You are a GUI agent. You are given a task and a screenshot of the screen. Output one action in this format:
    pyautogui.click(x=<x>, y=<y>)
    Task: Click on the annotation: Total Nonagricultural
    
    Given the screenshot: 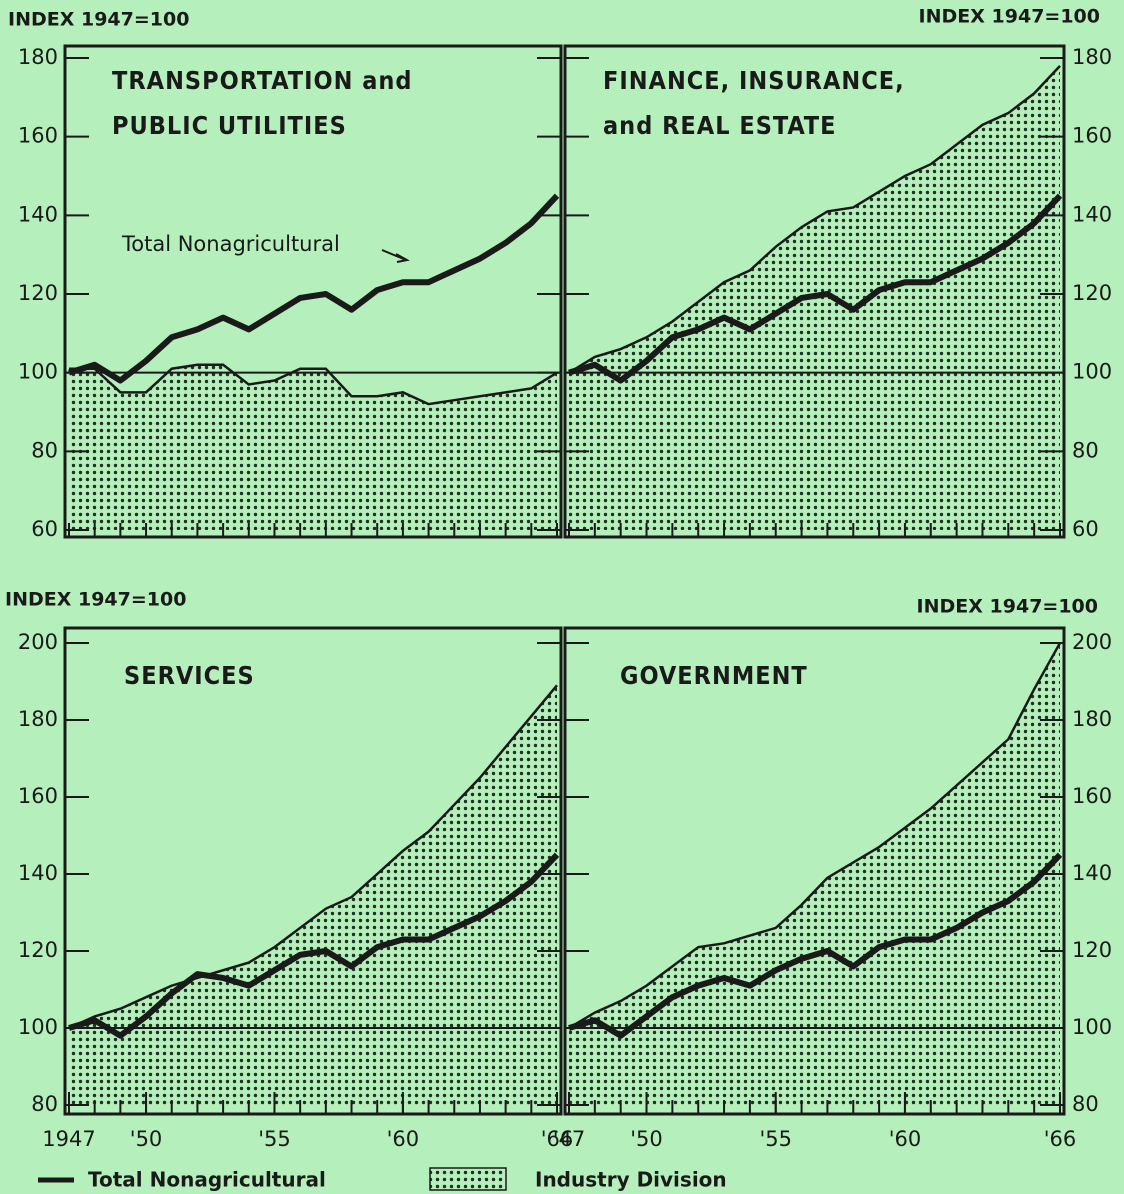 What is the action you would take?
    pyautogui.click(x=230, y=244)
    